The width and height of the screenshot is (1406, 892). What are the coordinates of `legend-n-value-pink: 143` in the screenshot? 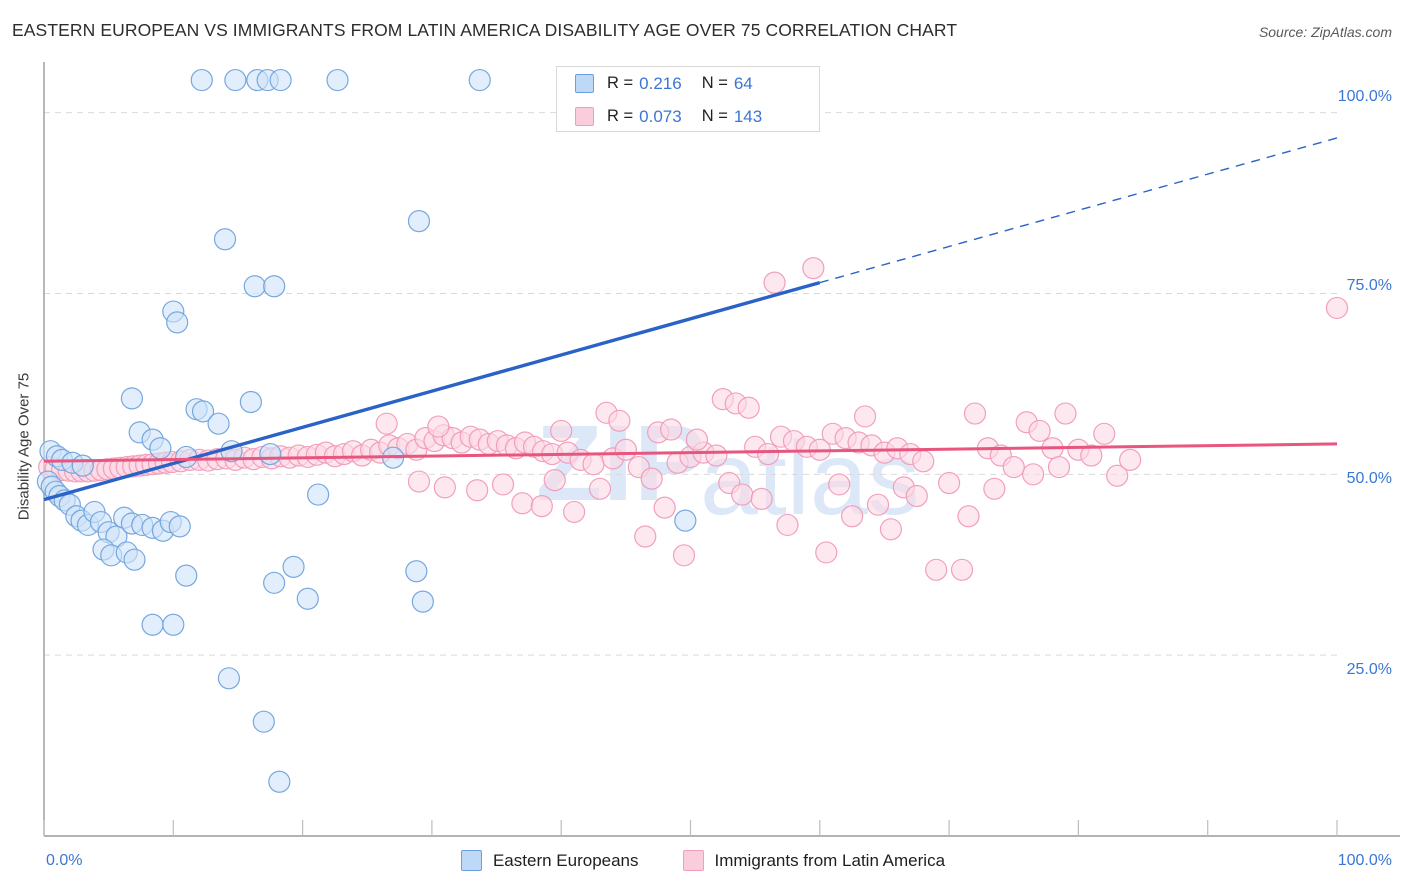 It's located at (748, 116).